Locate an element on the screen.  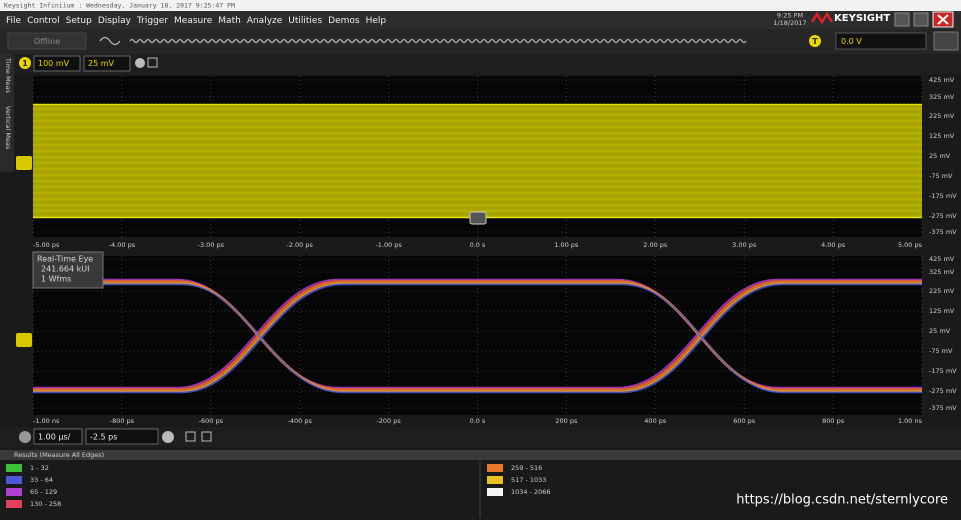
menu-item: Trigger is located at coordinates (152, 21).